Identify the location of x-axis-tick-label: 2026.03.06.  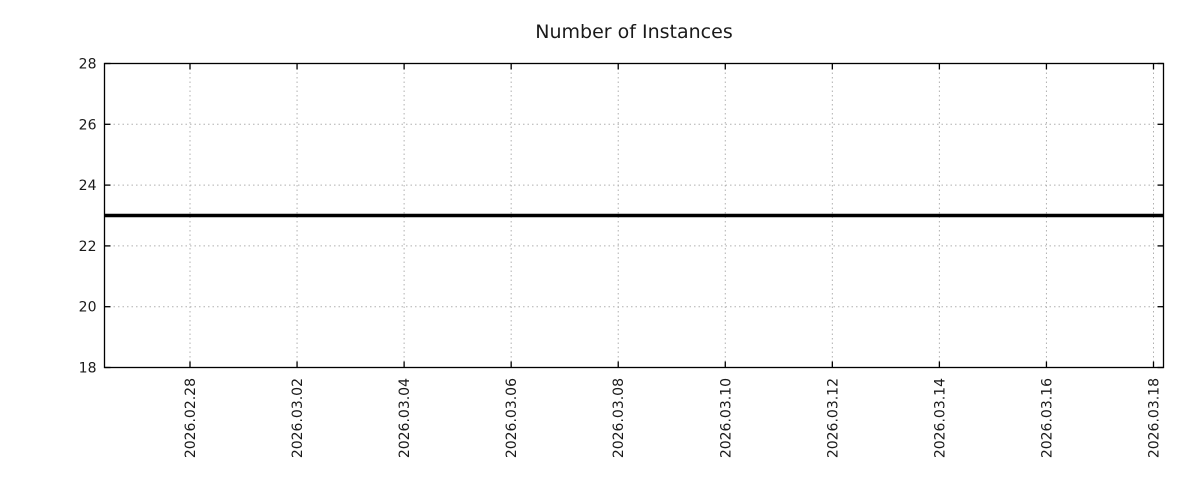
(512, 418).